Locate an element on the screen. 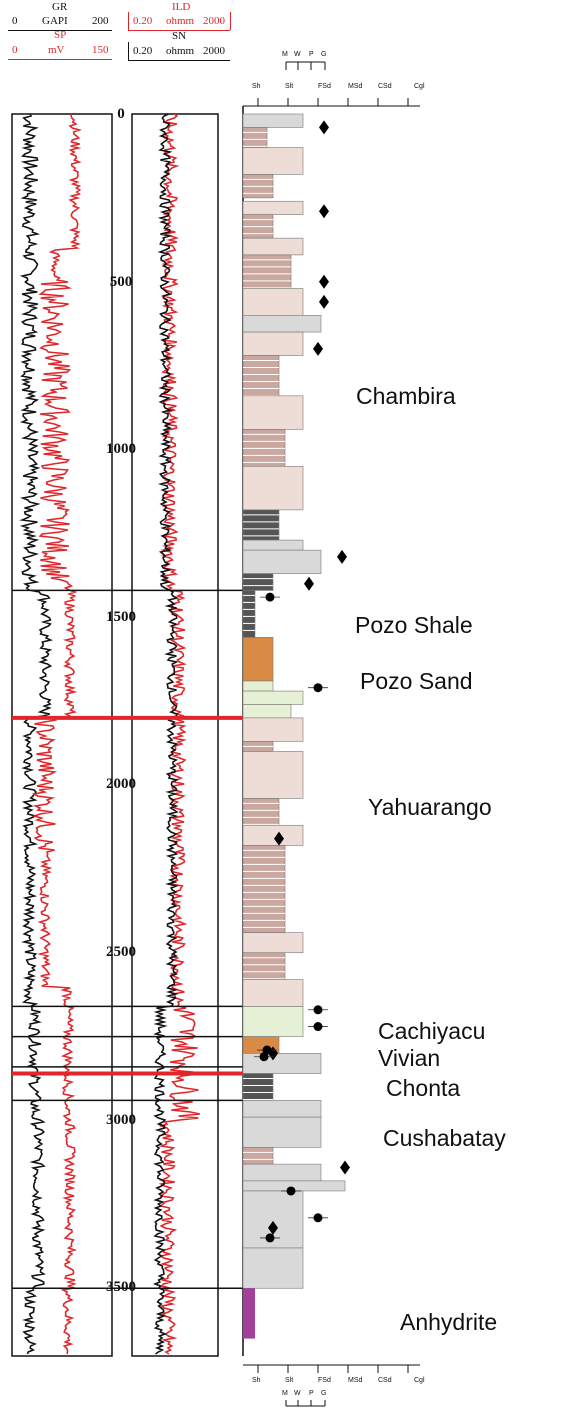 The width and height of the screenshot is (561, 1411). formation-vivian: Vivian is located at coordinates (409, 1058).